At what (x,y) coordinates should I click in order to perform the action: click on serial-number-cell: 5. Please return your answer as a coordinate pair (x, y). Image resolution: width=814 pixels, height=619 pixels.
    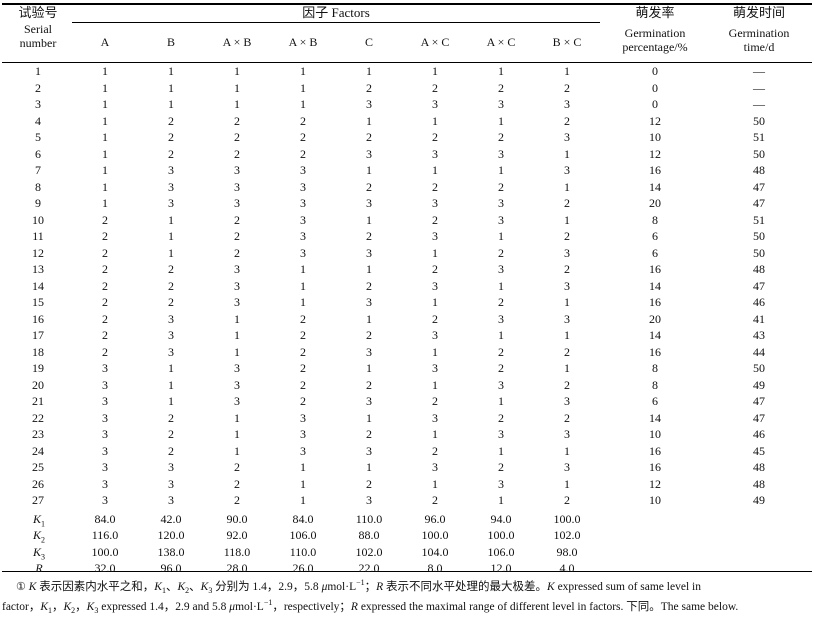
    Looking at the image, I should click on (38, 137).